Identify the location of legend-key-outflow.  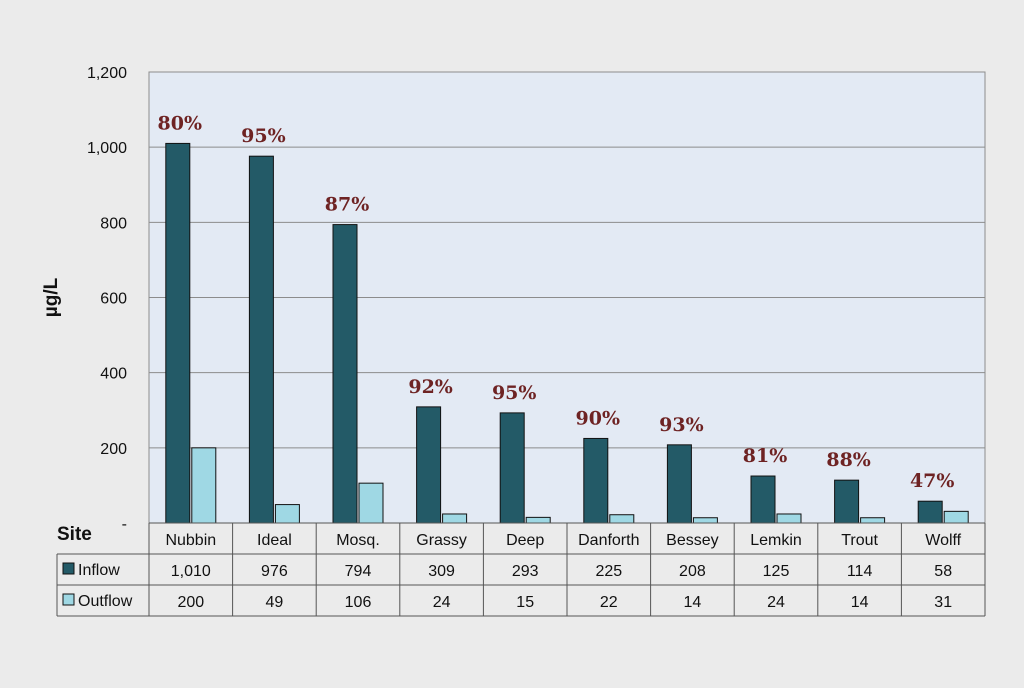
(68, 599).